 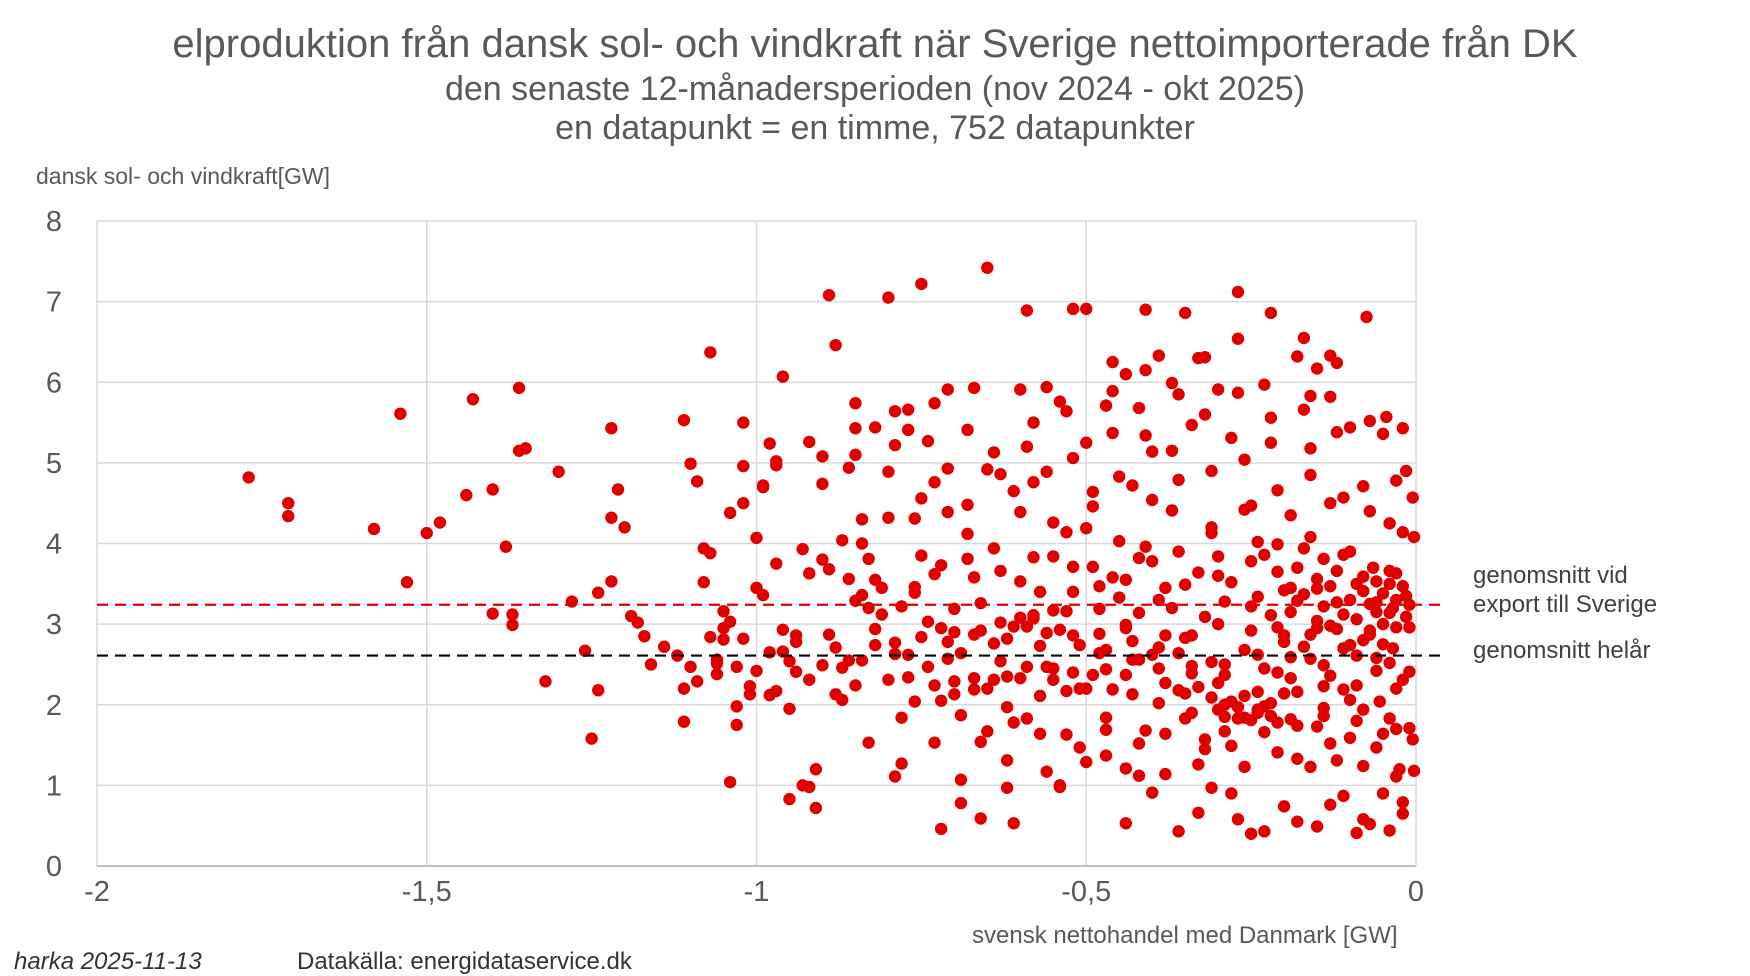 What do you see at coordinates (875, 128) in the screenshot?
I see `chart-subtitle-2: en datapunkt = en timme, 752 datapunkter` at bounding box center [875, 128].